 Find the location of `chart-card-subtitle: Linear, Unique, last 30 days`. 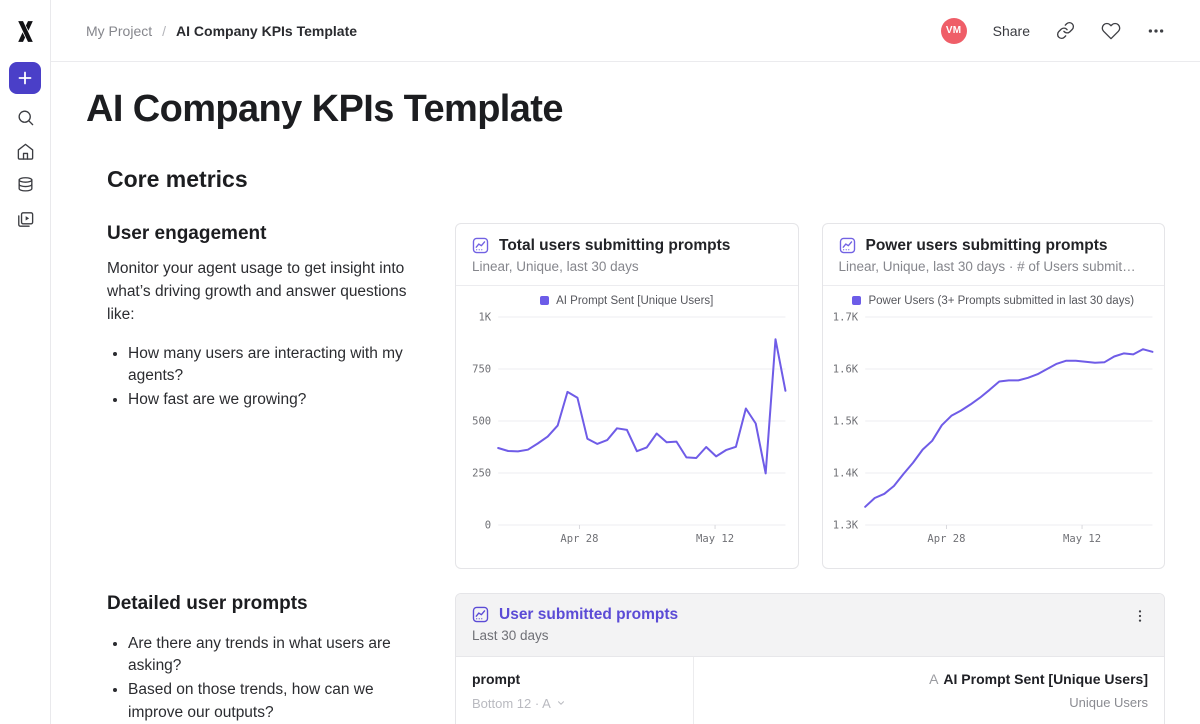

chart-card-subtitle: Linear, Unique, last 30 days is located at coordinates (555, 266).